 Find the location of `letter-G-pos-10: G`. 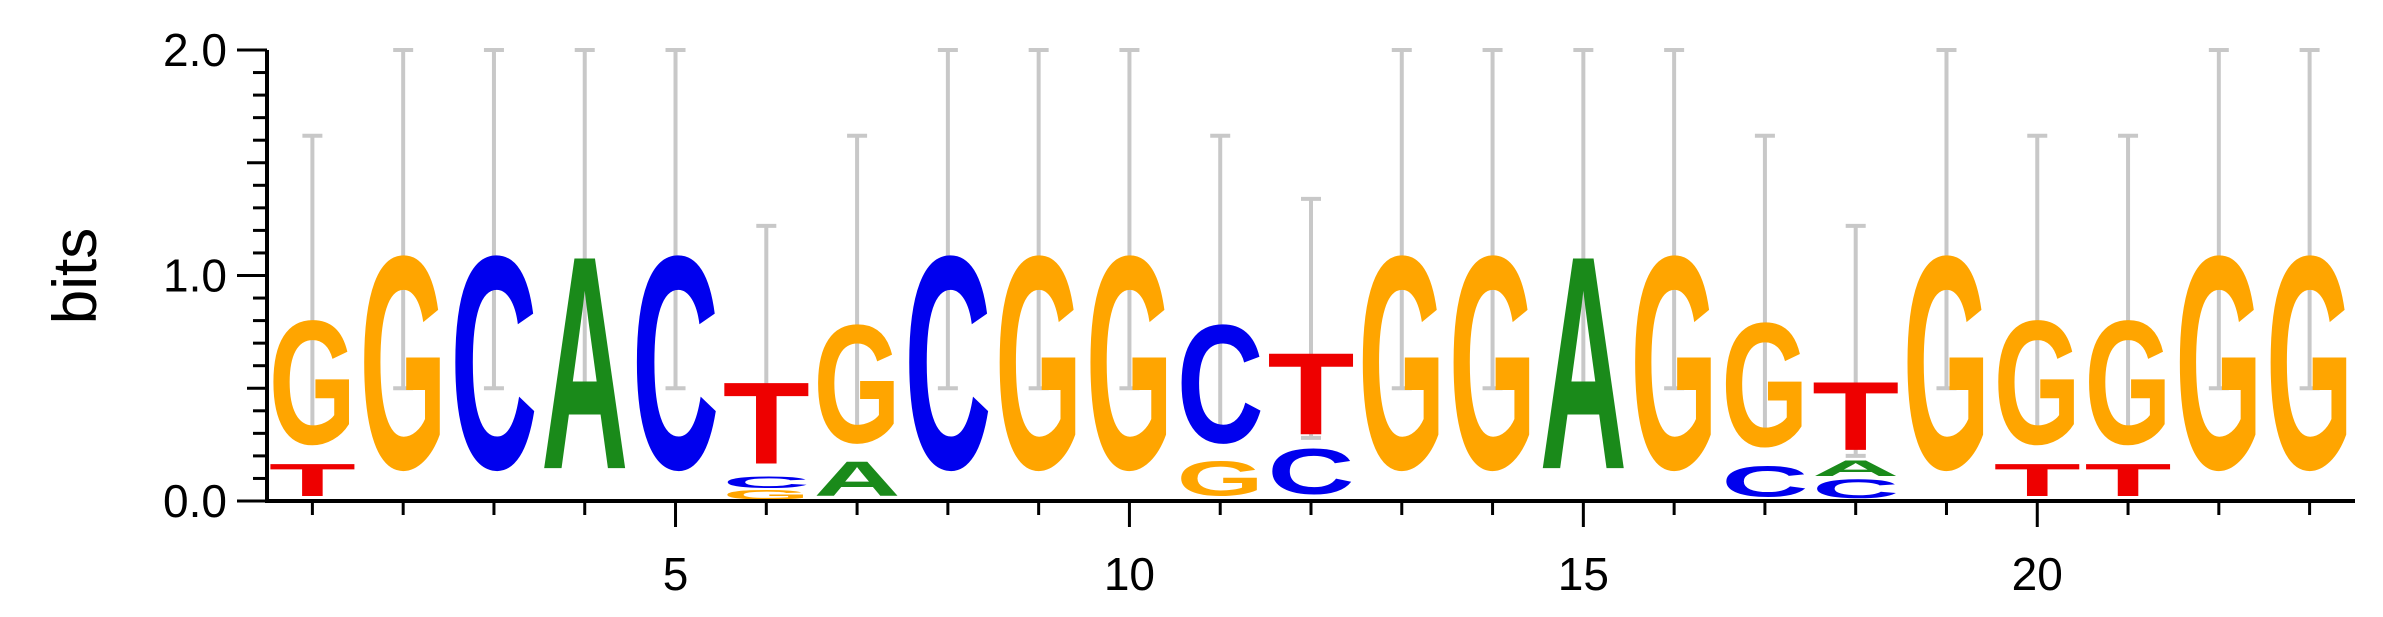

letter-G-pos-10: G is located at coordinates (1129, 362).